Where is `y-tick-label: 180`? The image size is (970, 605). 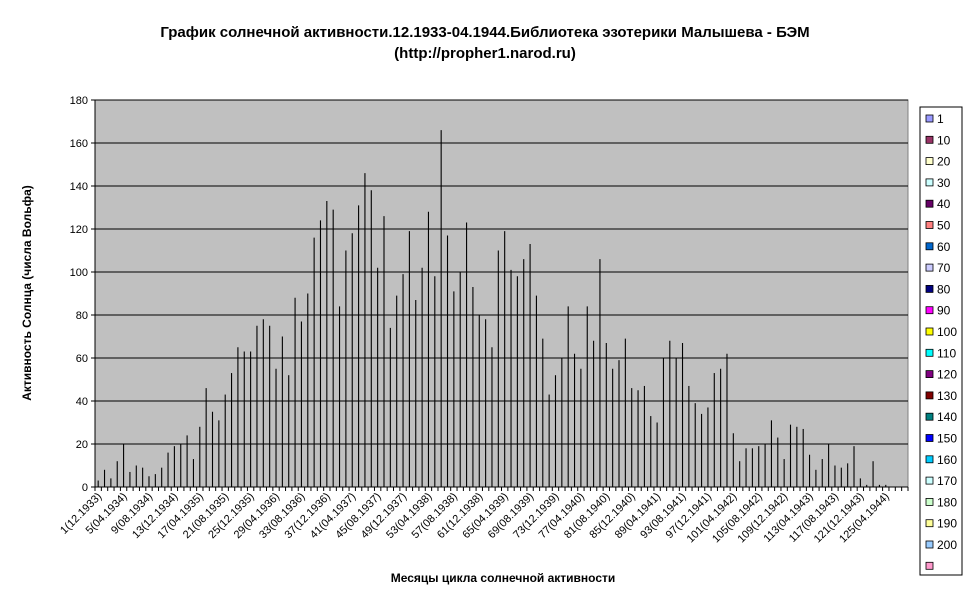 y-tick-label: 180 is located at coordinates (79, 101).